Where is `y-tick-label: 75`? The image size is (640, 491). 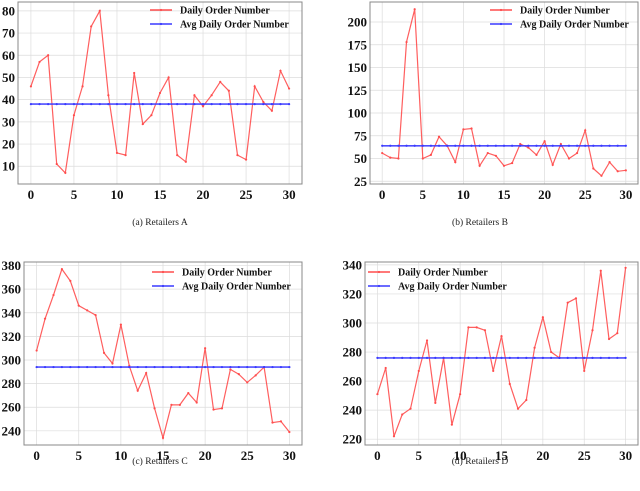 y-tick-label: 75 is located at coordinates (361, 135).